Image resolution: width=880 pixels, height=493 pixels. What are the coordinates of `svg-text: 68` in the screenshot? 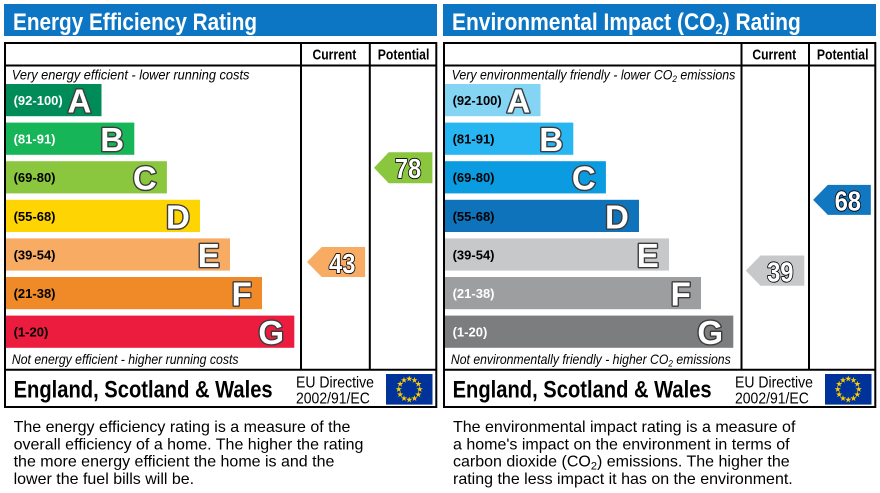 It's located at (848, 201).